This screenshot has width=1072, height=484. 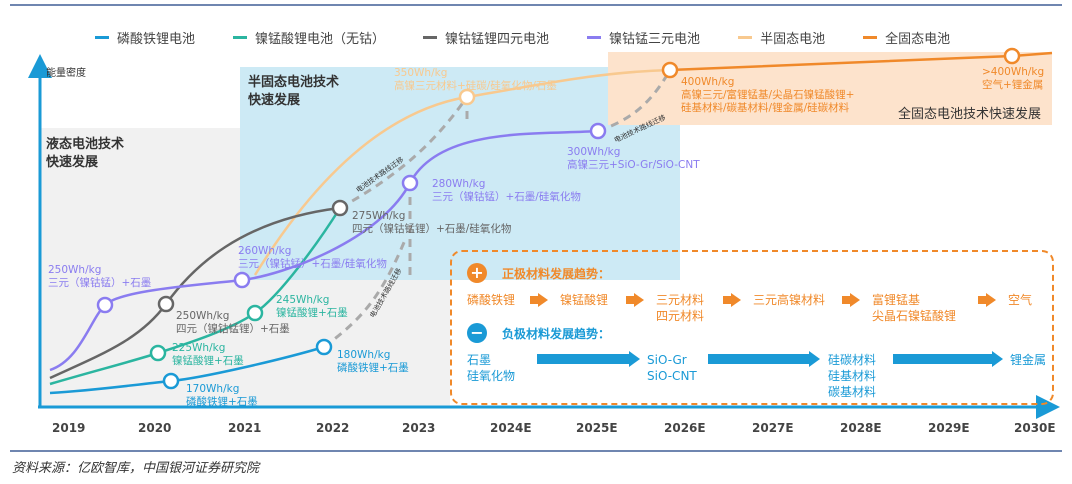 I want to click on y-axis-label: 能量密度, so click(x=66, y=73).